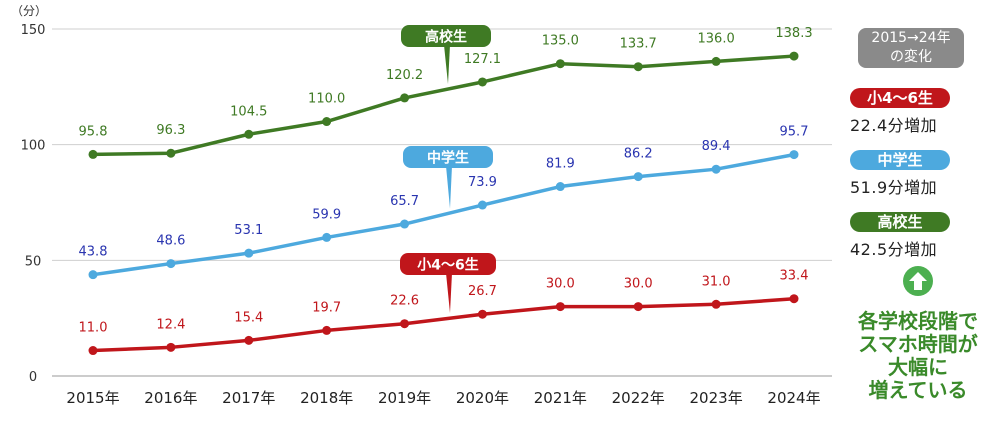 Image resolution: width=994 pixels, height=423 pixels. I want to click on x-tick-label: 2020年, so click(482, 398).